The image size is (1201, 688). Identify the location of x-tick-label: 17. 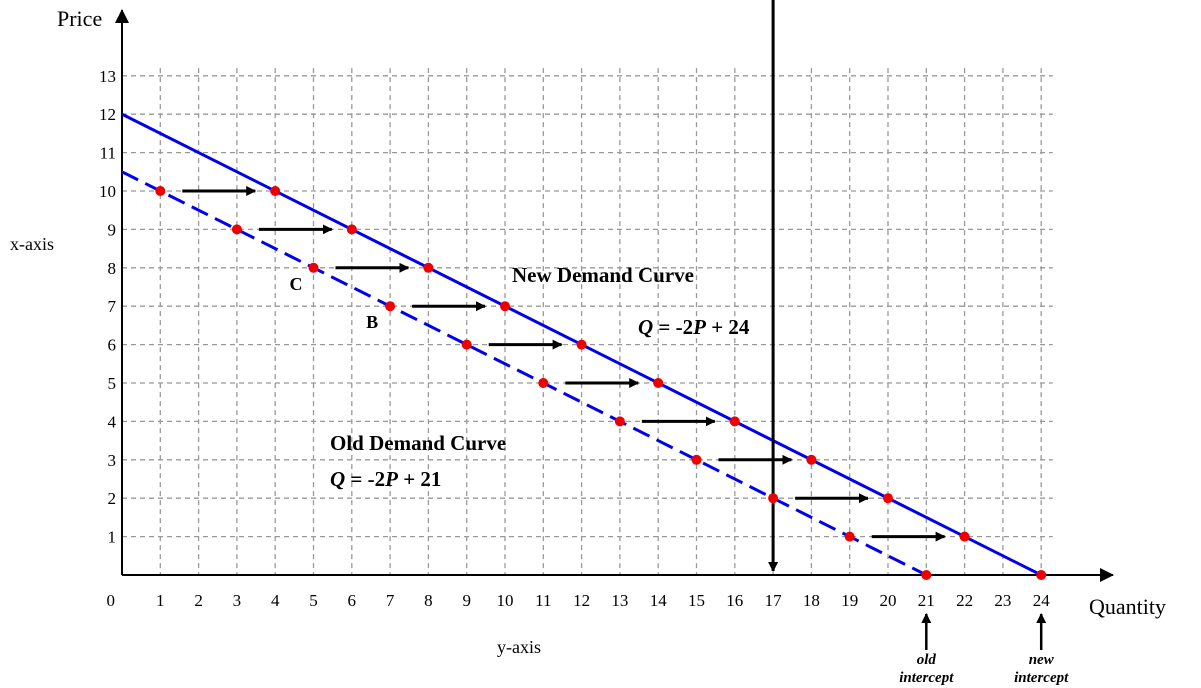
(774, 600).